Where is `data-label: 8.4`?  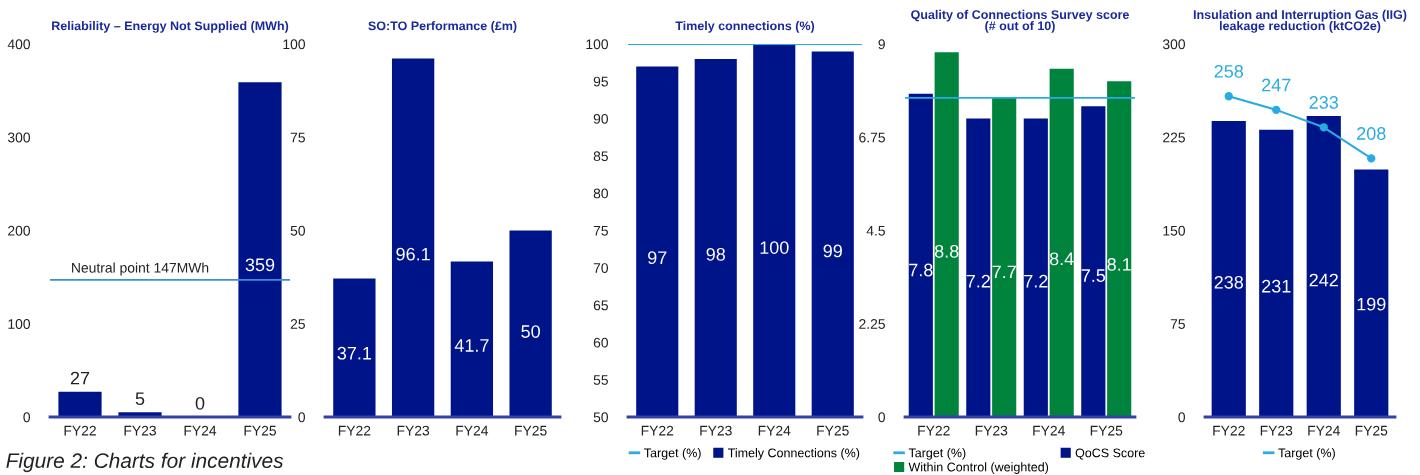
data-label: 8.4 is located at coordinates (1061, 259).